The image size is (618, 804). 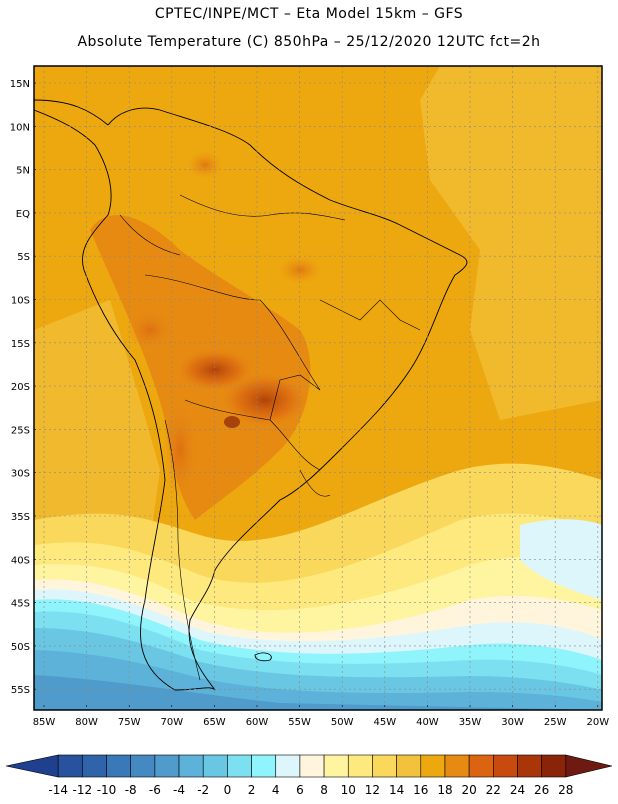 What do you see at coordinates (299, 722) in the screenshot?
I see `lon-label: 55W` at bounding box center [299, 722].